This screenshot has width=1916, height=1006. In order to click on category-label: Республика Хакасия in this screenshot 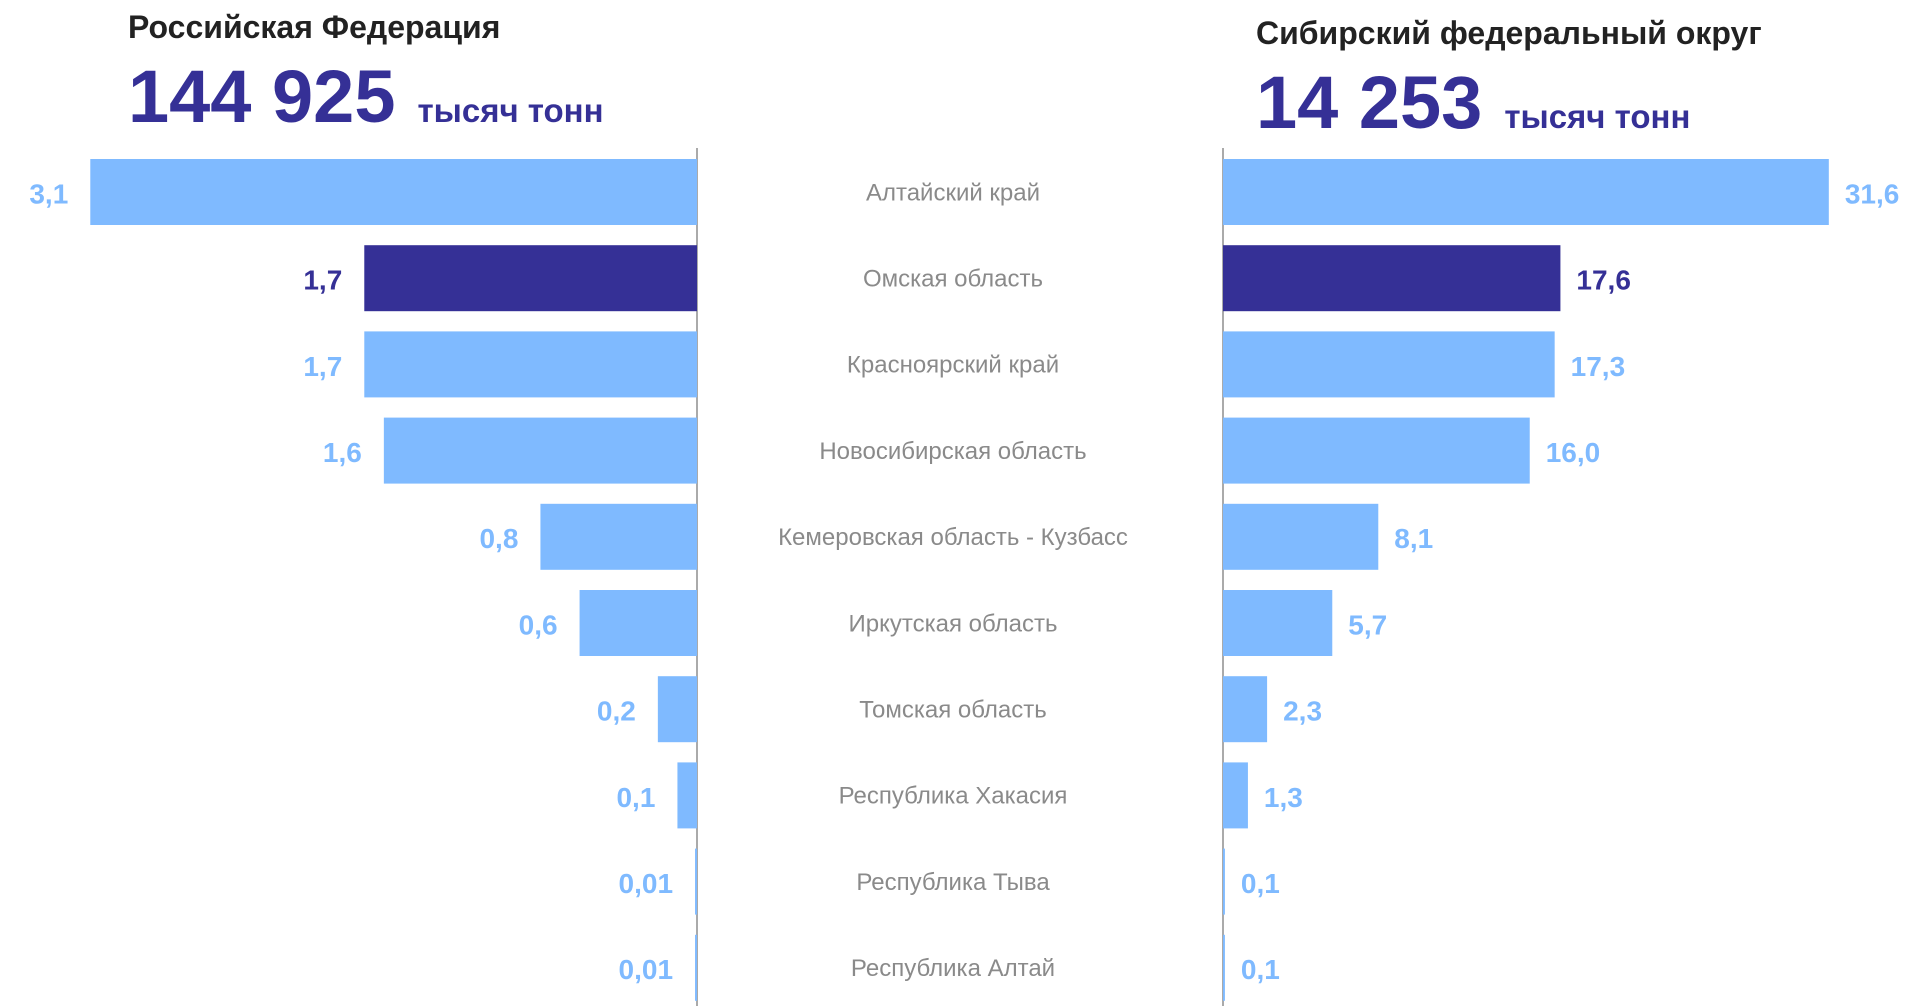, I will do `click(953, 796)`.